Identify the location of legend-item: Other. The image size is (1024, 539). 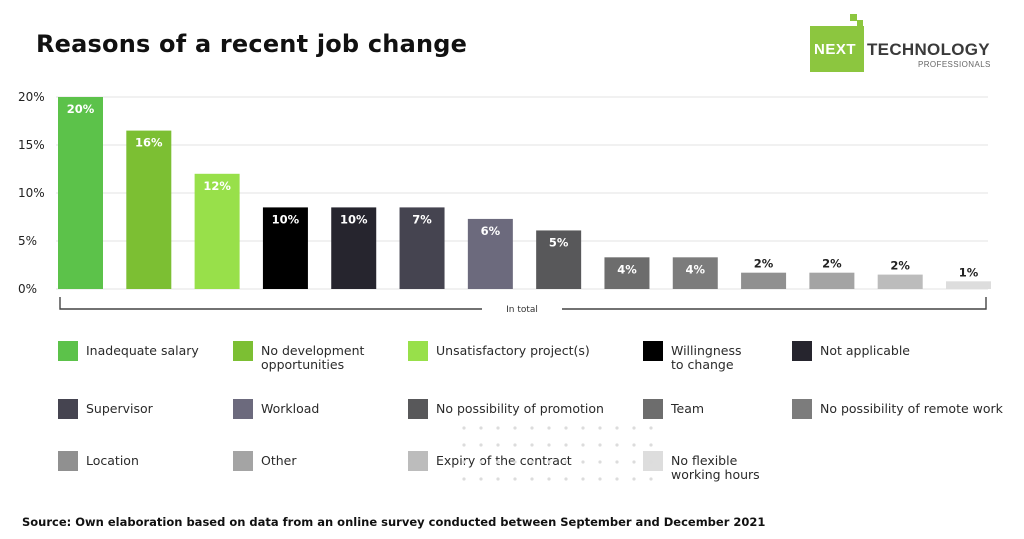
(265, 461).